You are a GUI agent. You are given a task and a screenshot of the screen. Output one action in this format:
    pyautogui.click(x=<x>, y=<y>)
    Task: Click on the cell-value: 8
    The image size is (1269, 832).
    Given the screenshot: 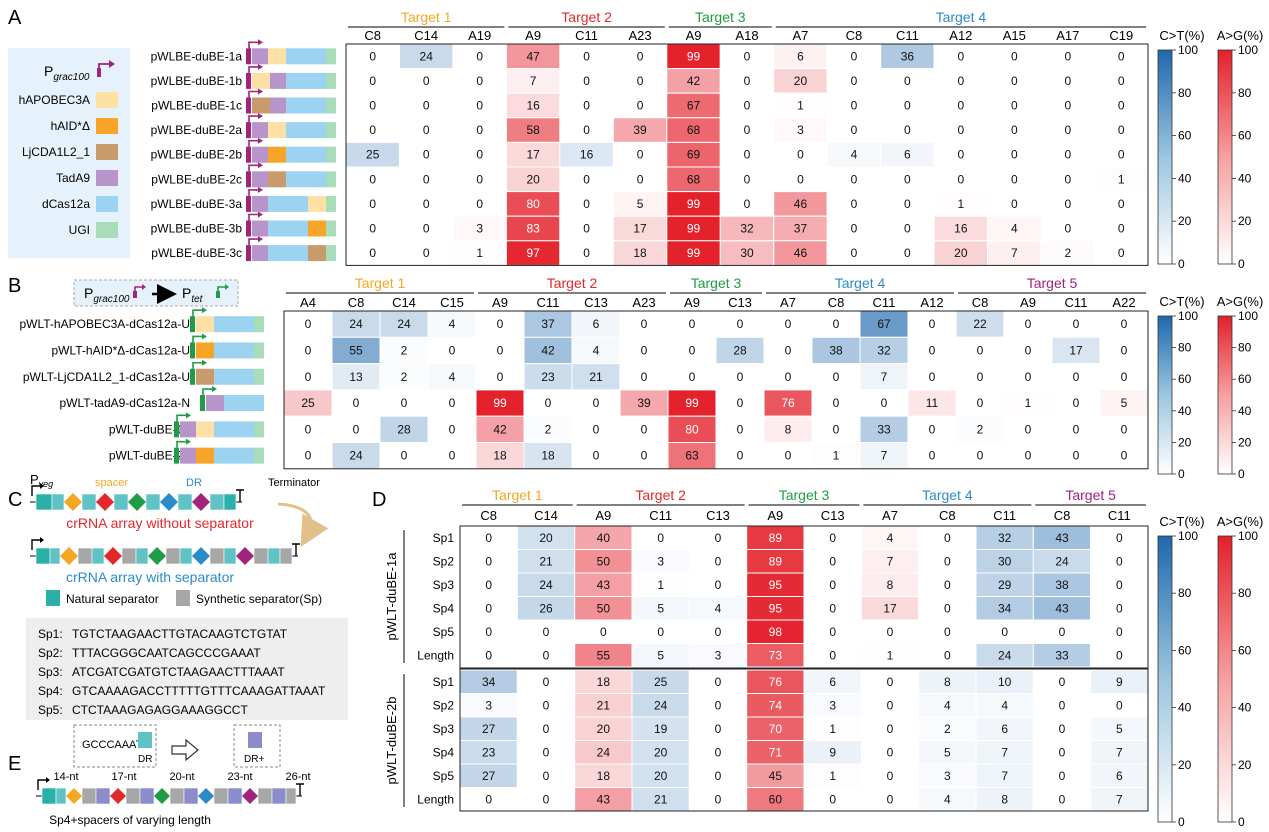 What is the action you would take?
    pyautogui.click(x=788, y=429)
    